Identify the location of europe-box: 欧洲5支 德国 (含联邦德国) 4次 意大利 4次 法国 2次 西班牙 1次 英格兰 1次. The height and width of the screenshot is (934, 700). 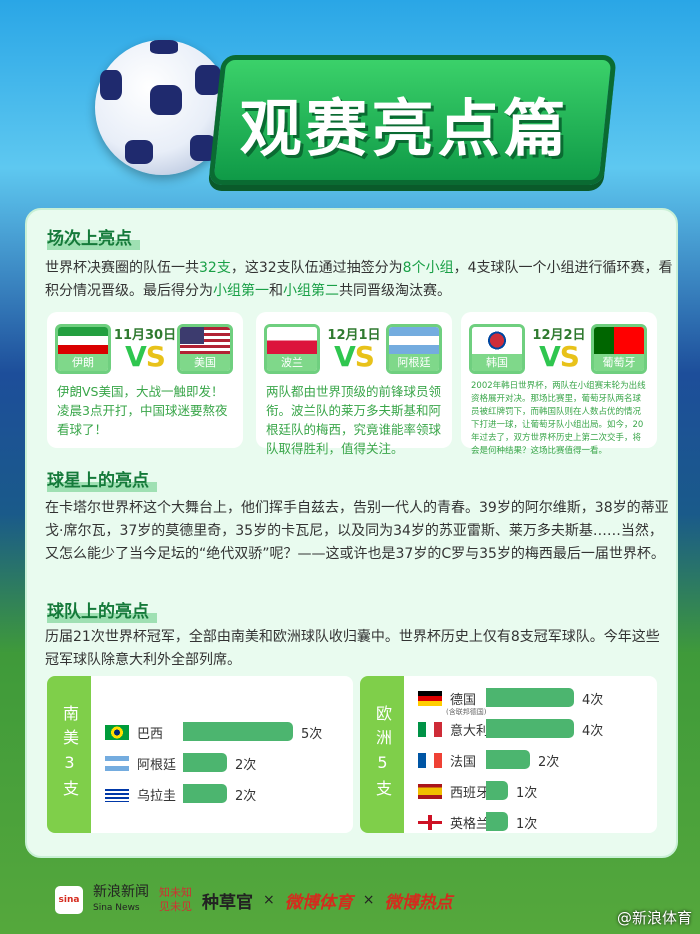
(508, 754).